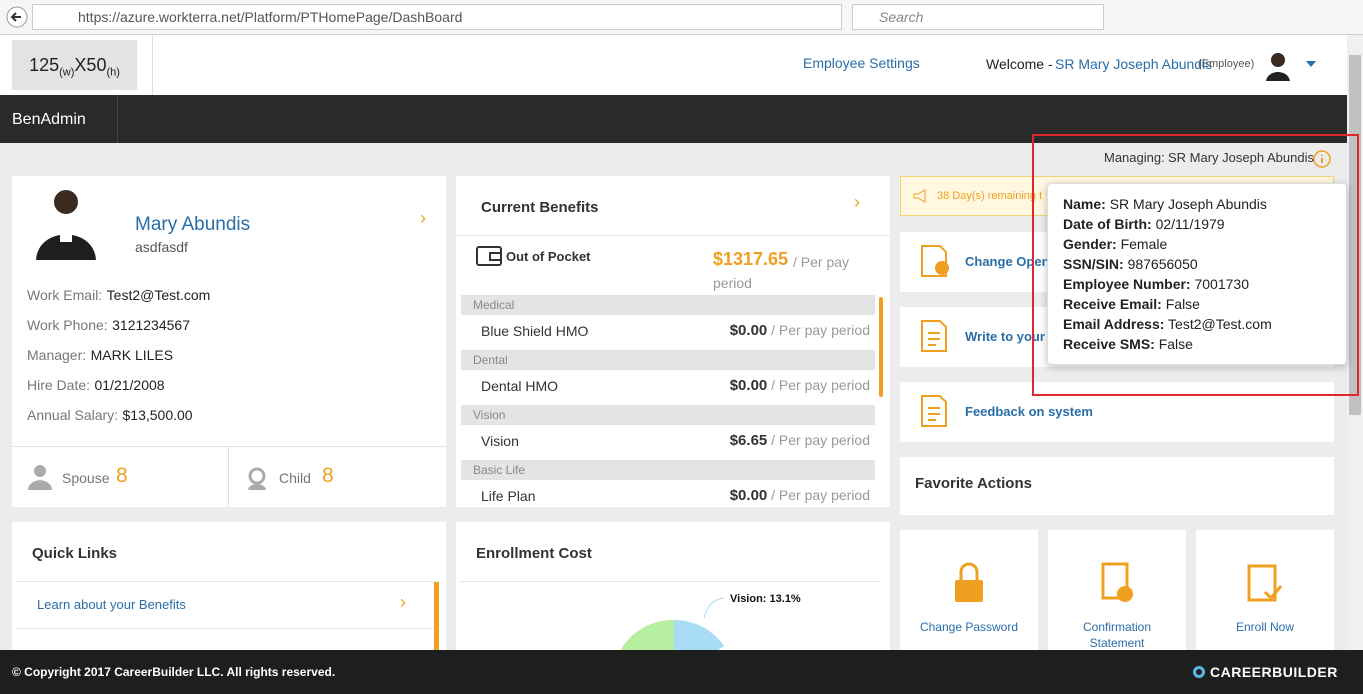 The width and height of the screenshot is (1363, 694). I want to click on favorite-label: Change Password, so click(969, 627).